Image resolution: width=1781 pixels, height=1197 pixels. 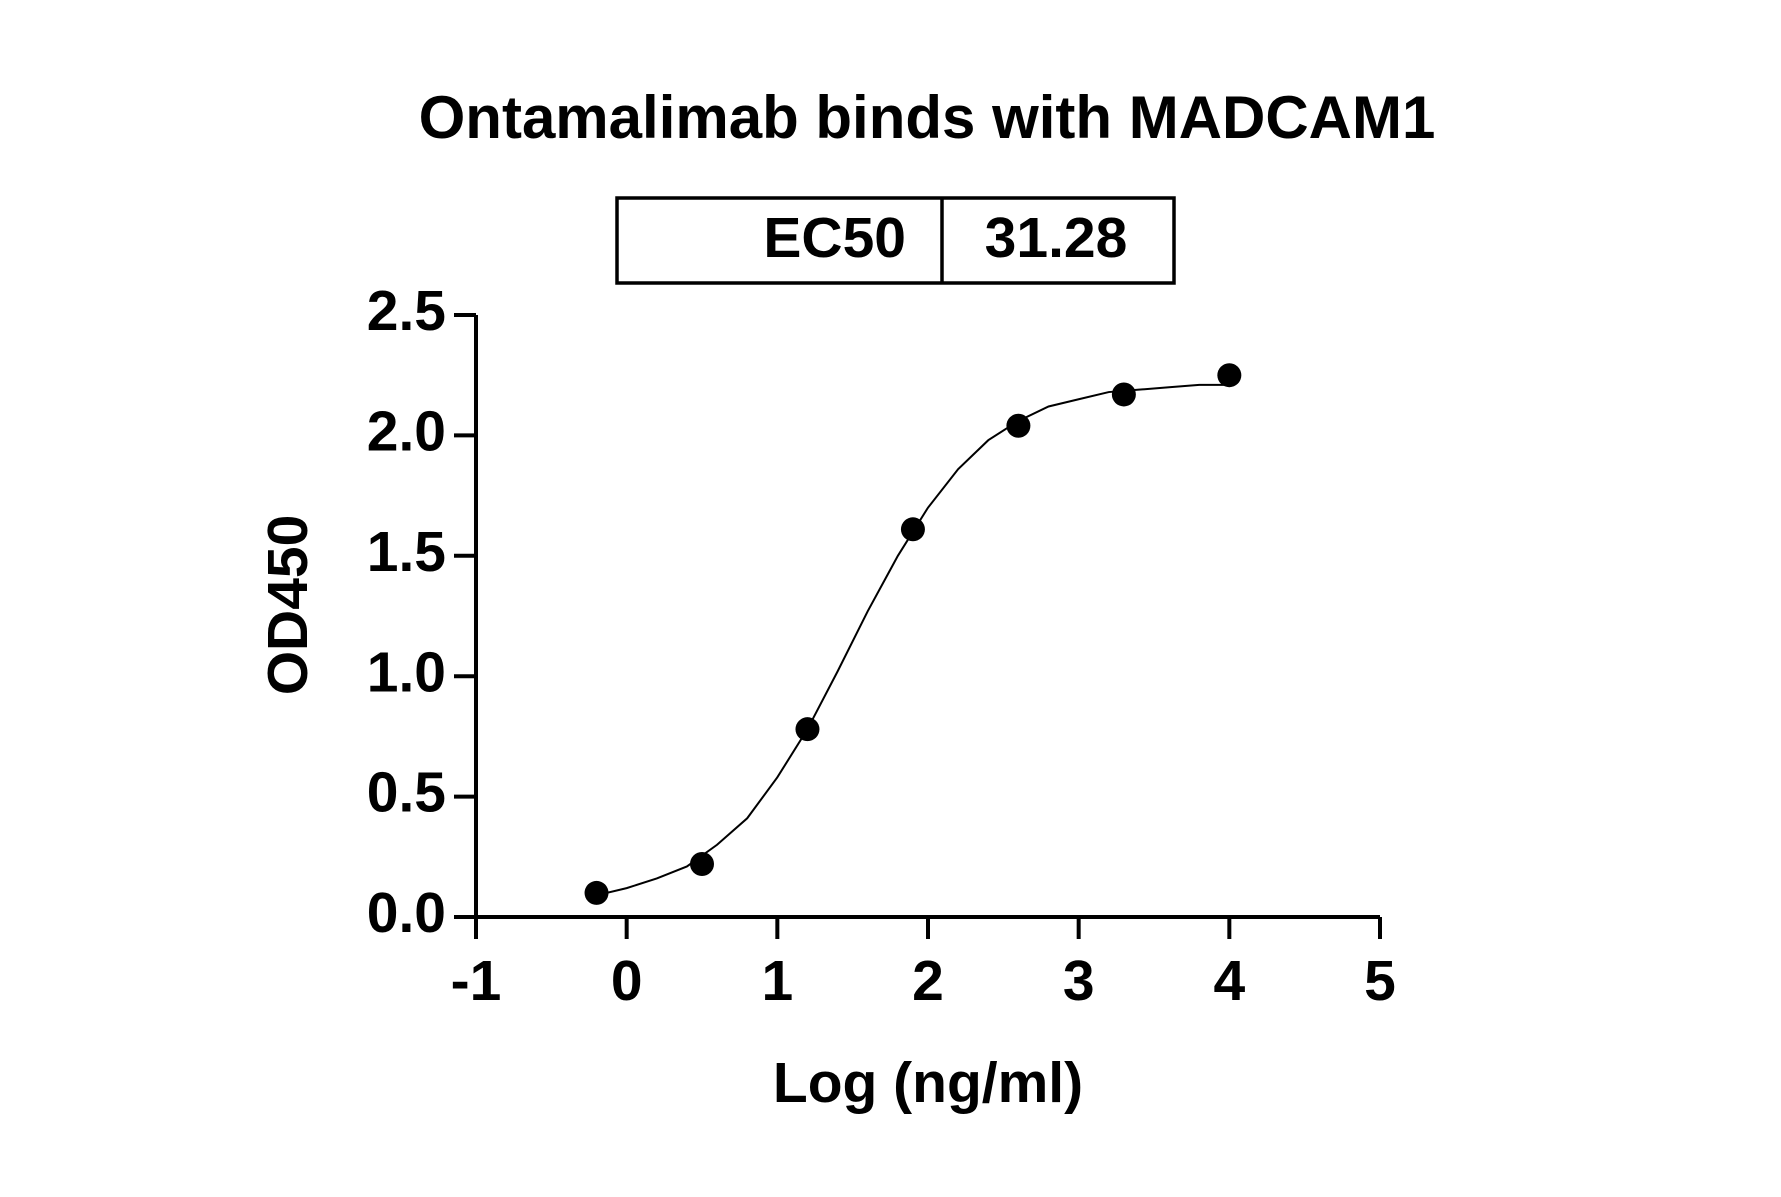 I want to click on ec50-label: EC50, so click(x=834, y=238).